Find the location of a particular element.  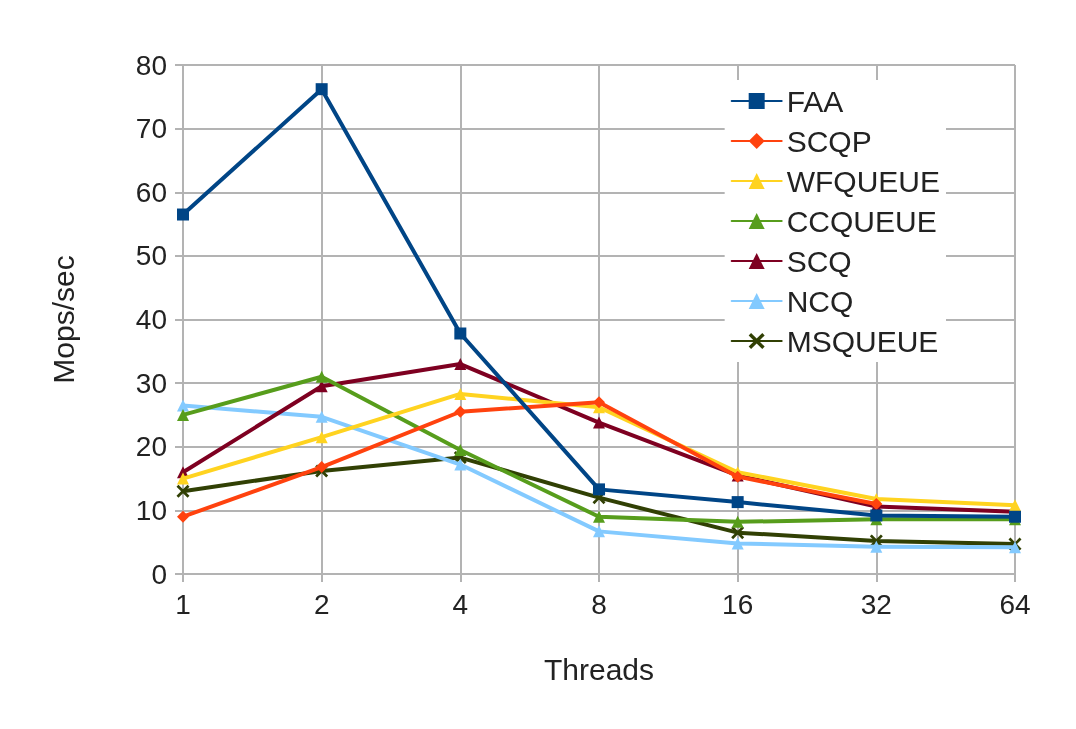

y-tick-label: 40 is located at coordinates (151, 319).